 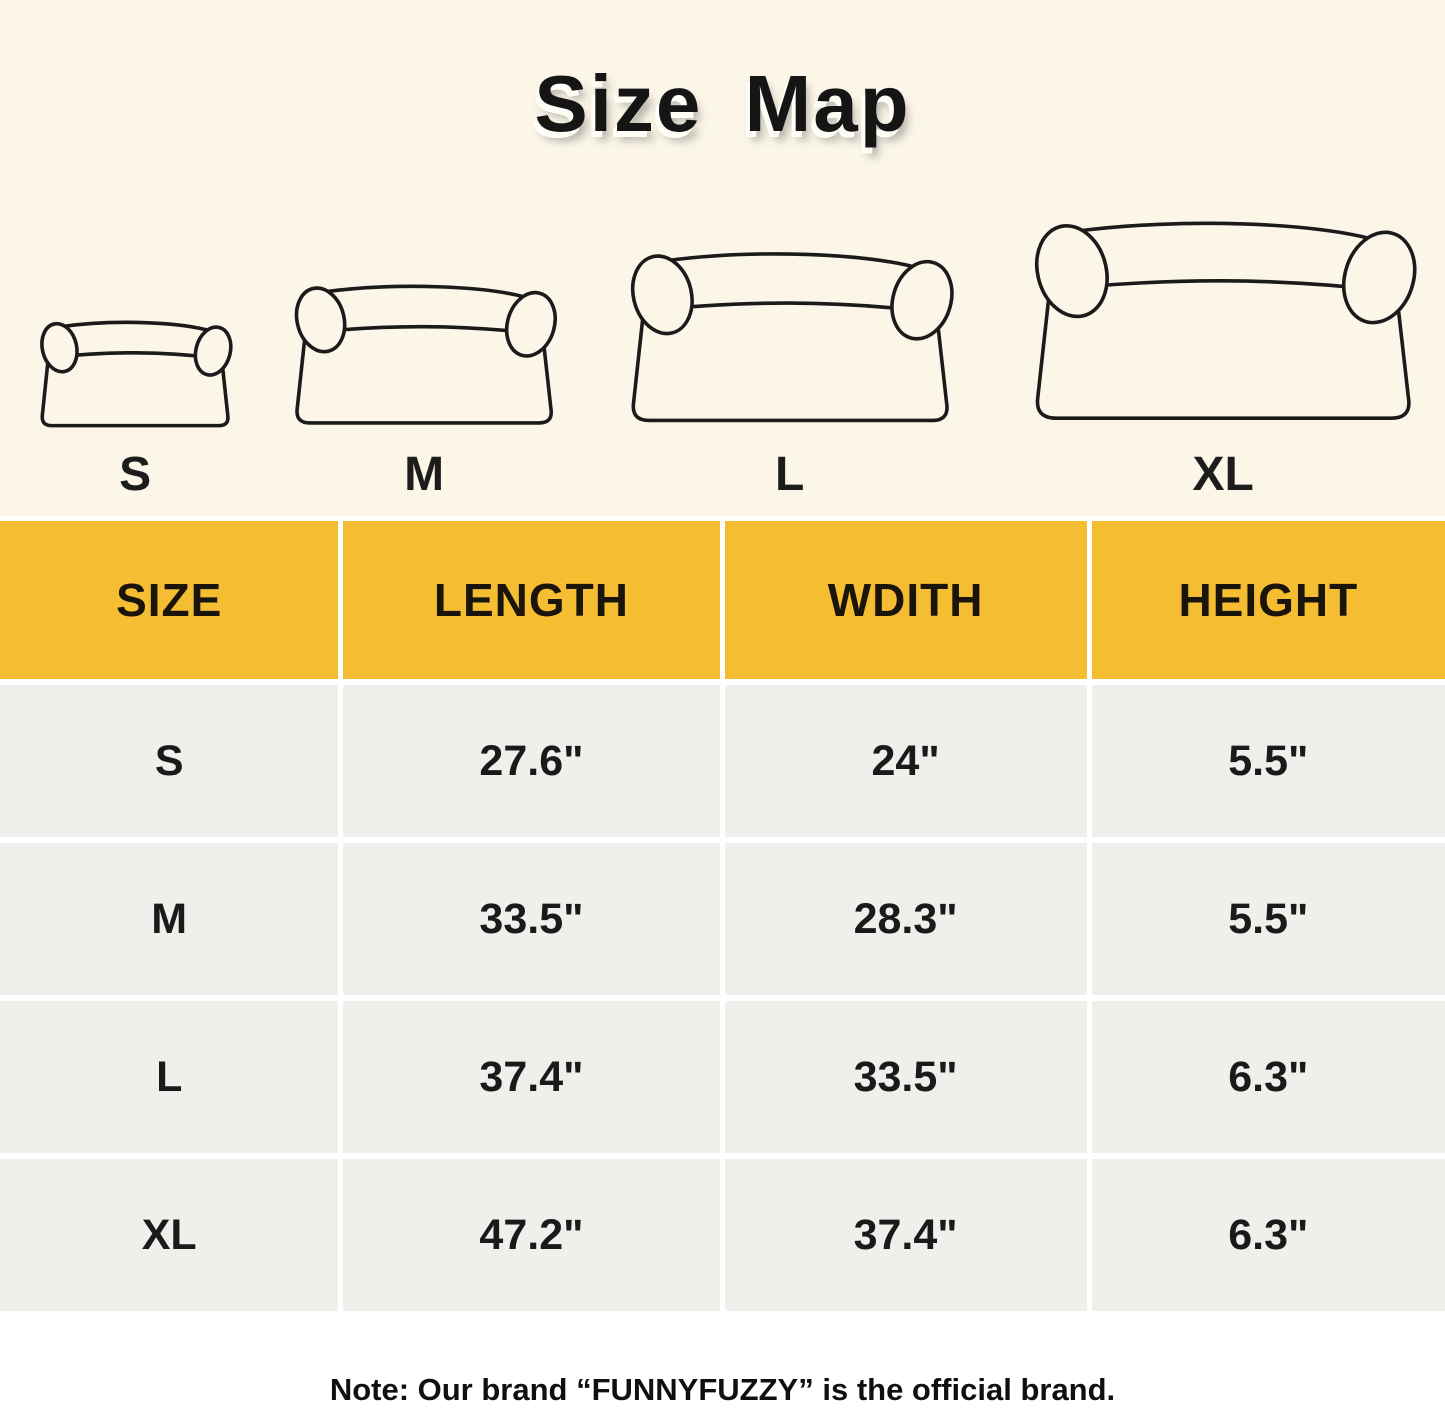 I want to click on sofa-xl-illustration-icon, so click(x=1223, y=317).